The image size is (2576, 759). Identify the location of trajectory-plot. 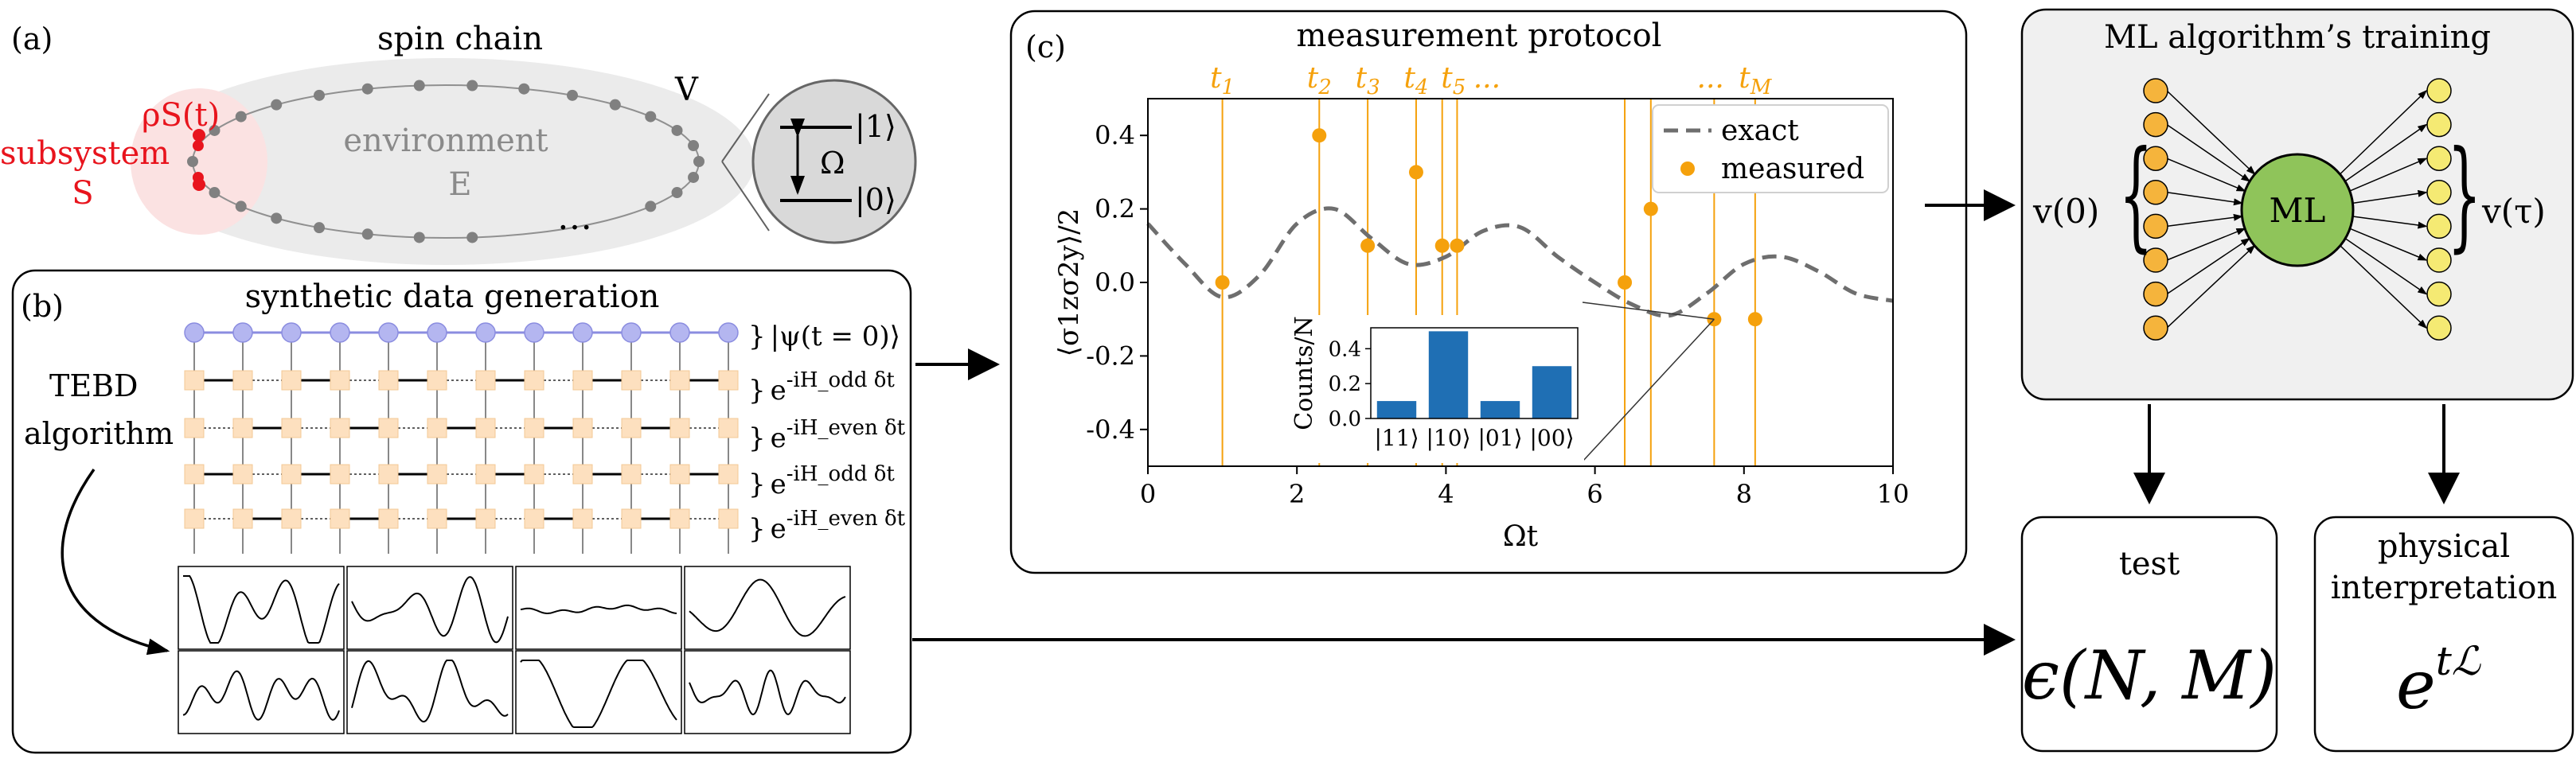
(429, 608).